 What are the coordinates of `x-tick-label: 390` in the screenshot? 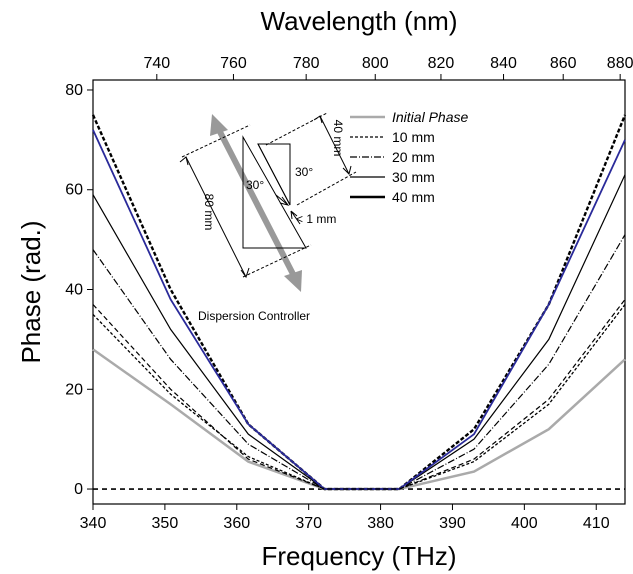 It's located at (452, 523).